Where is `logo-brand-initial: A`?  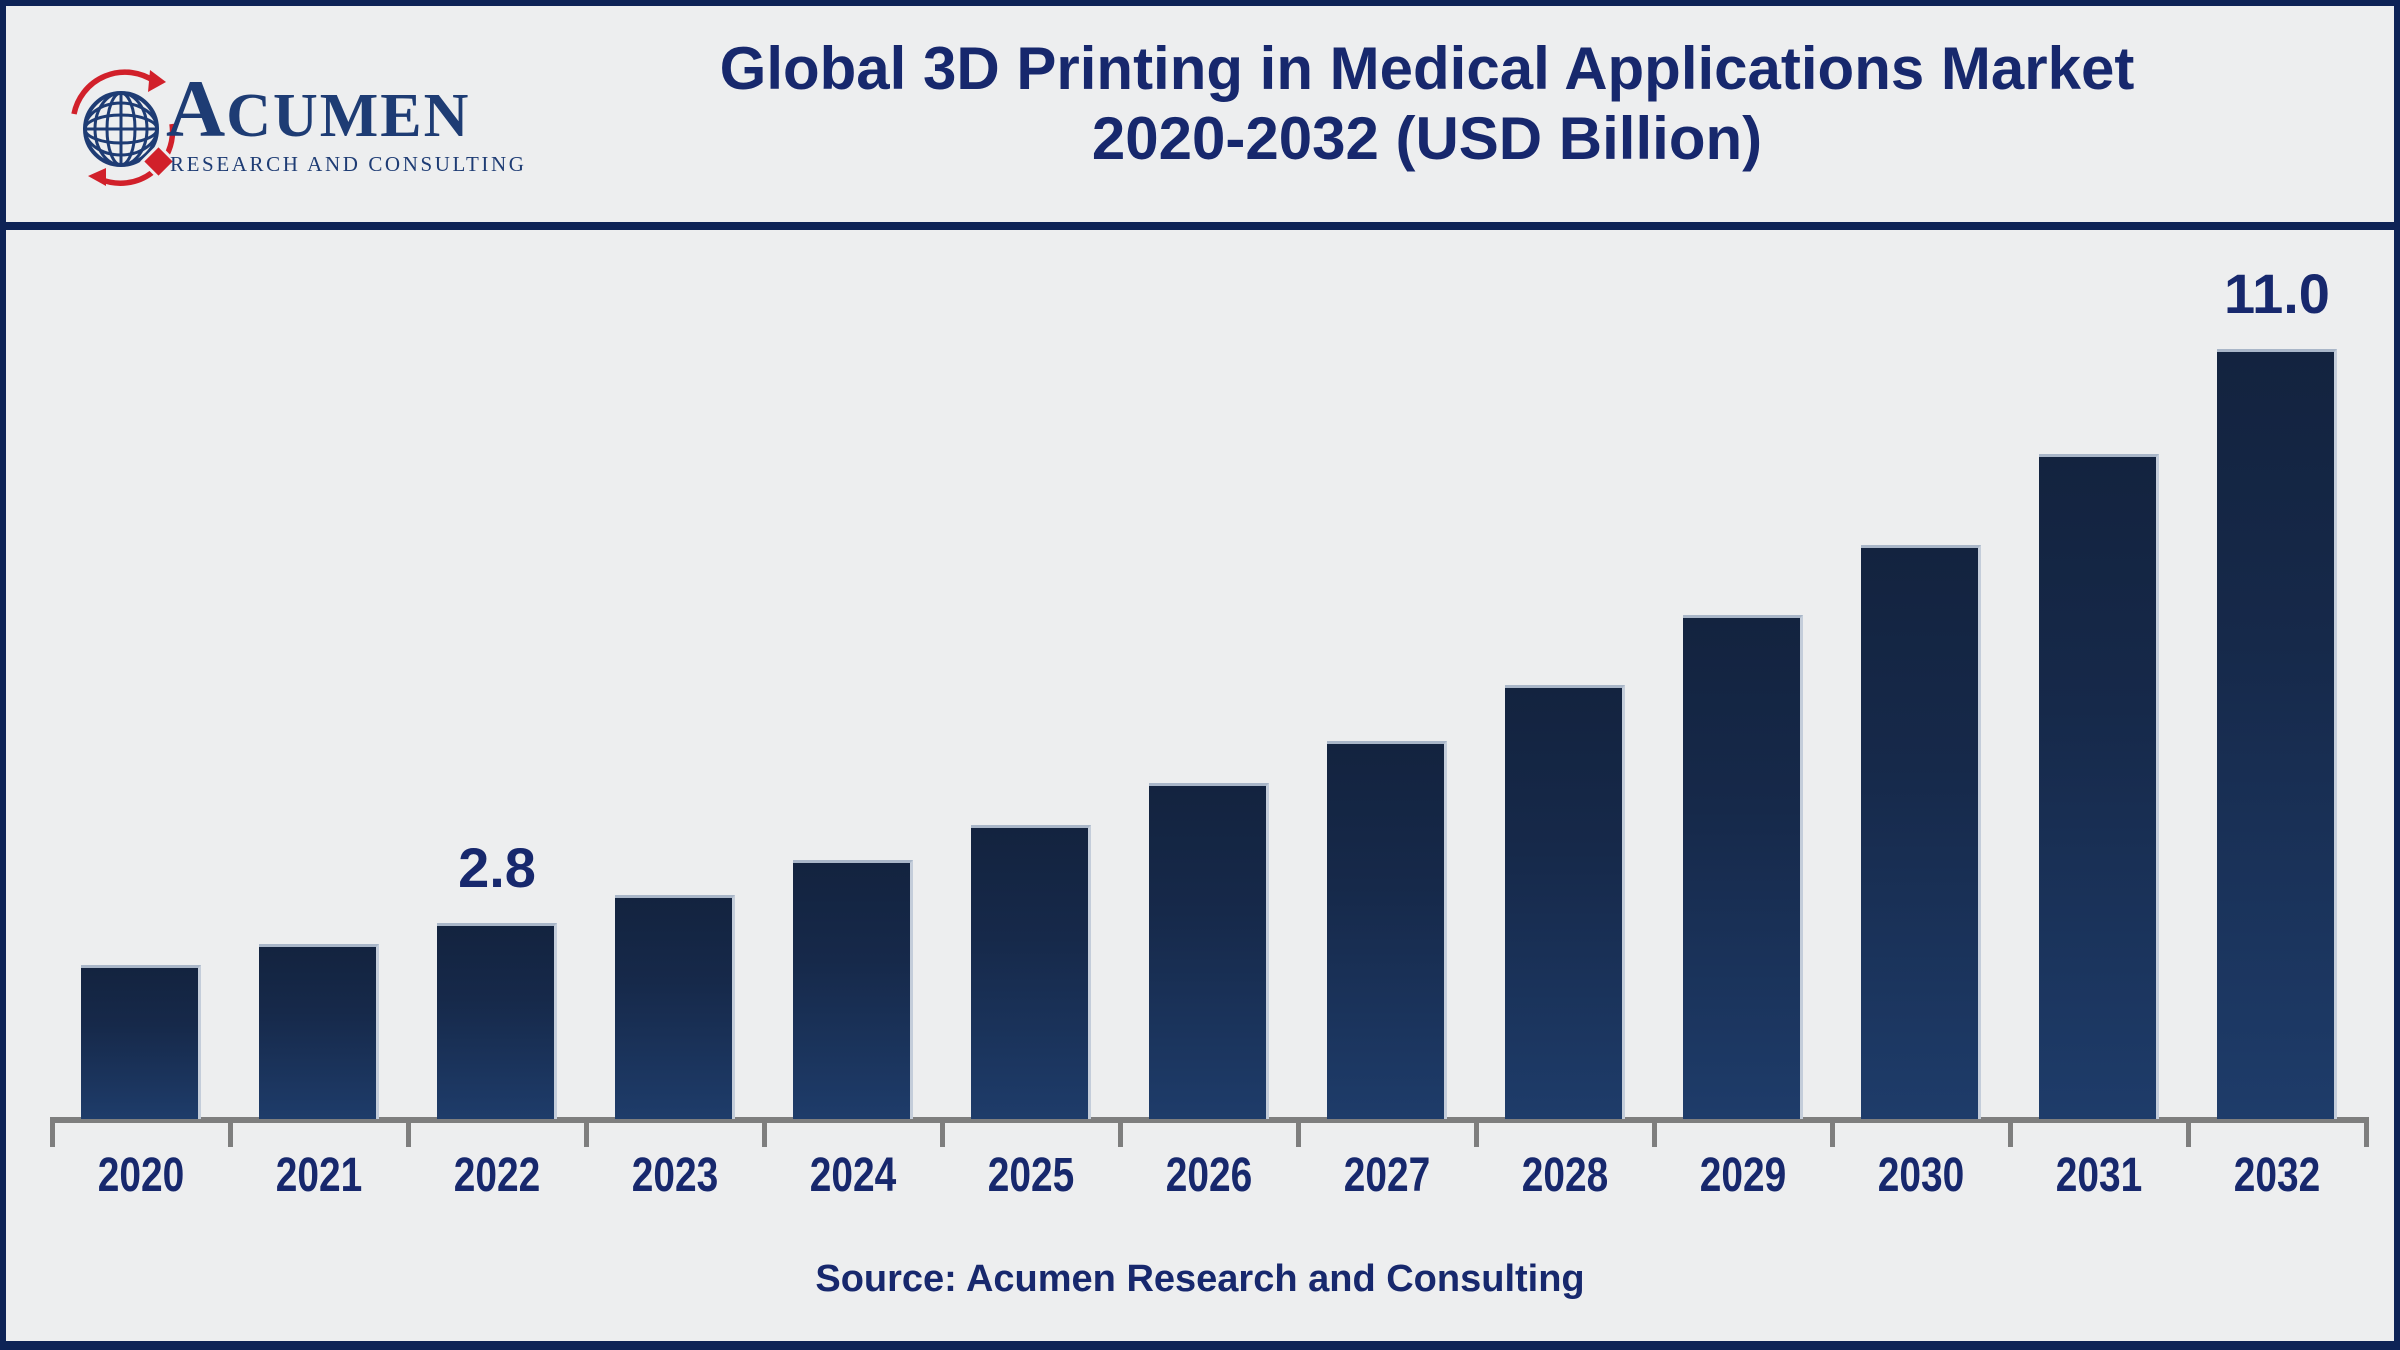
logo-brand-initial: A is located at coordinates (196, 108).